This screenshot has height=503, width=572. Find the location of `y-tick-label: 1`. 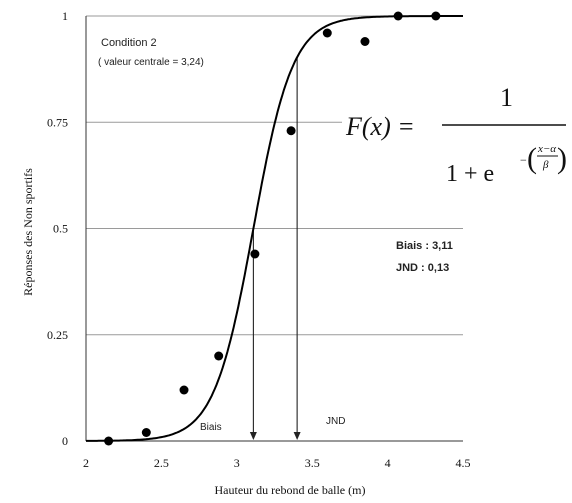

y-tick-label: 1 is located at coordinates (65, 16).